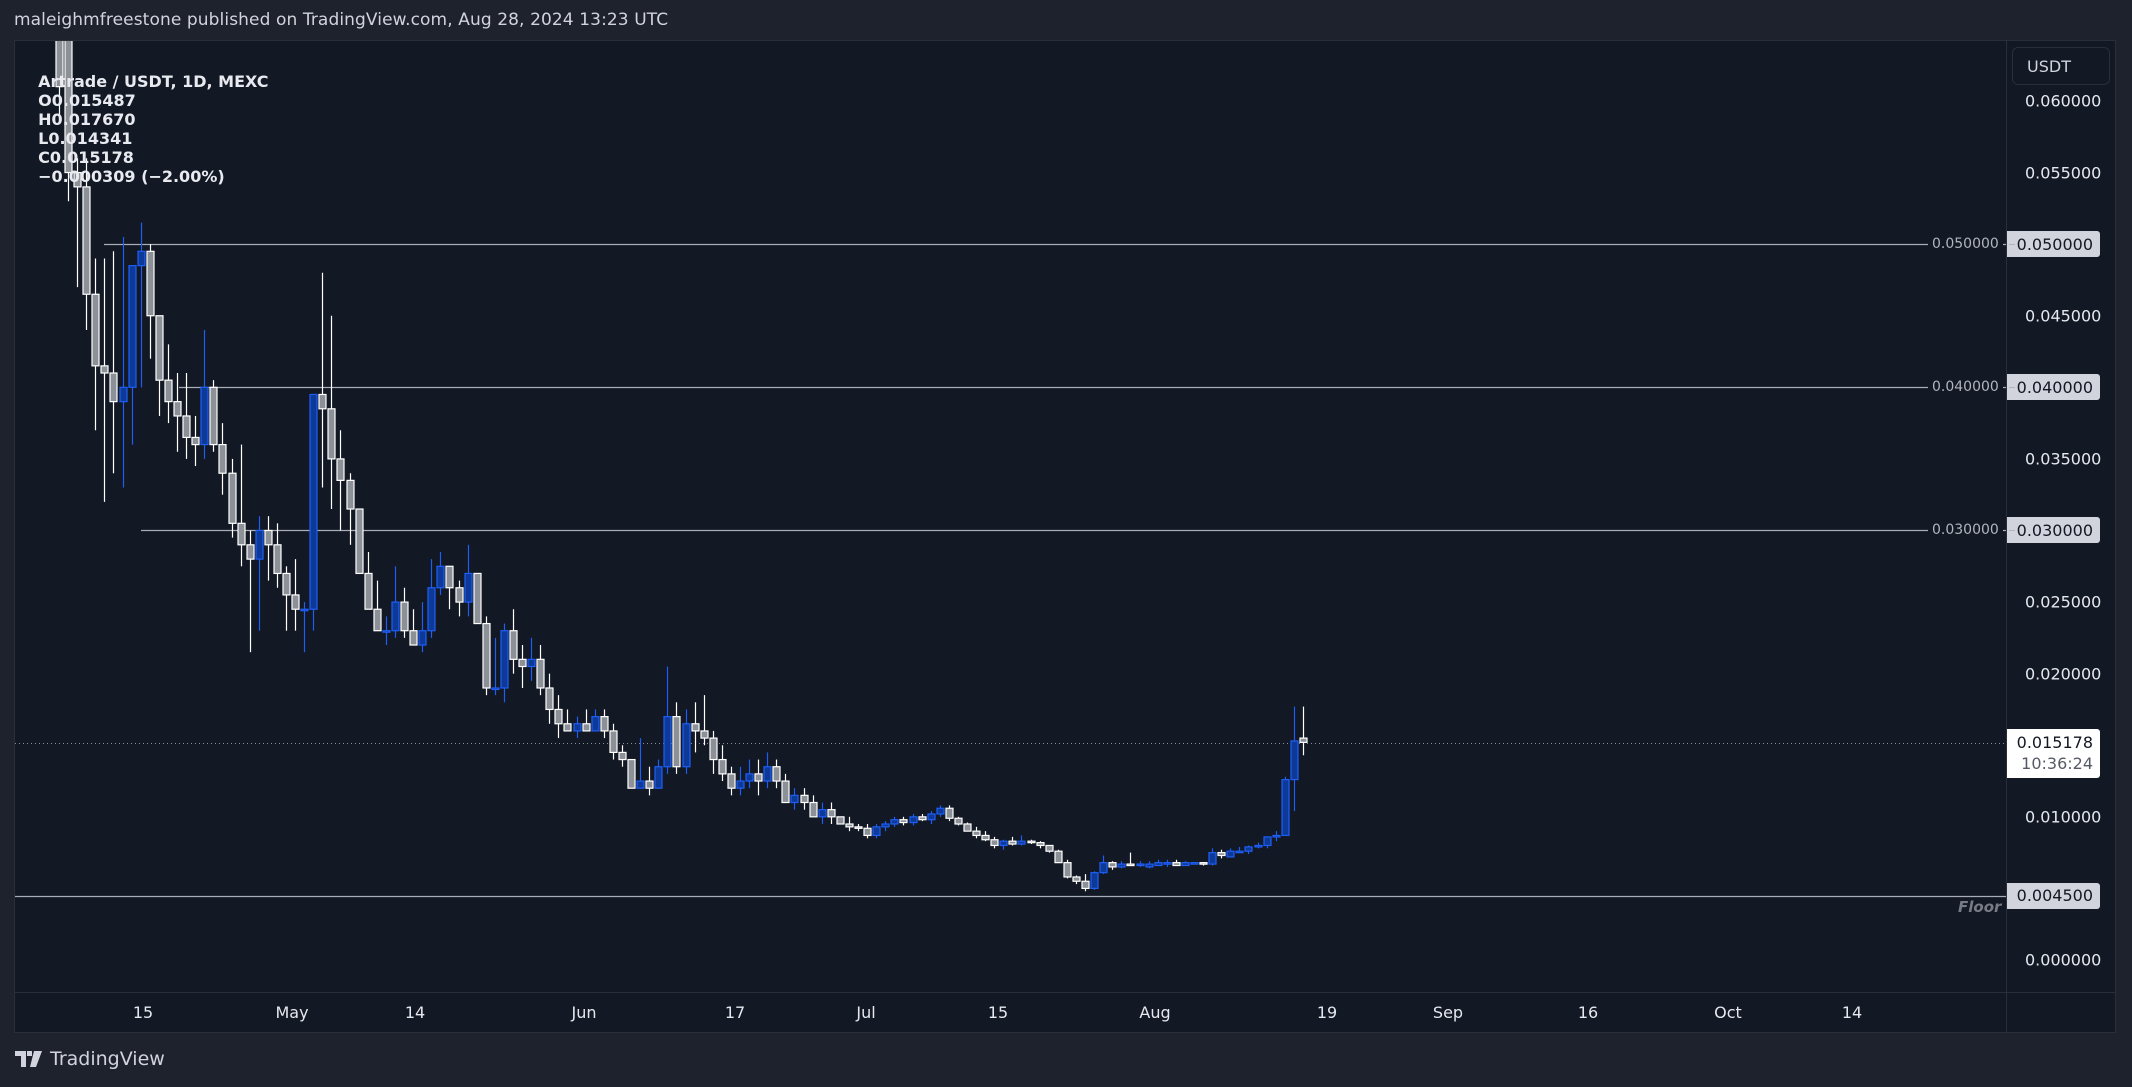 The height and width of the screenshot is (1087, 2132). I want to click on tradingview-logo: TradingView, so click(90, 1059).